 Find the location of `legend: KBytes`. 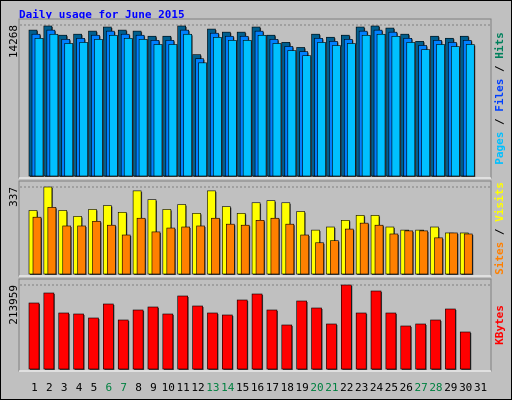

legend: KBytes is located at coordinates (499, 325).